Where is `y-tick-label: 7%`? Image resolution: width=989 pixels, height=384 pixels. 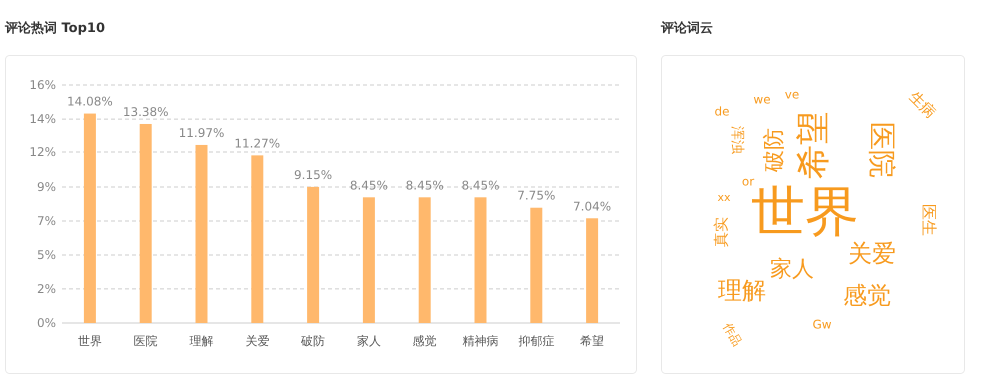 y-tick-label: 7% is located at coordinates (46, 221).